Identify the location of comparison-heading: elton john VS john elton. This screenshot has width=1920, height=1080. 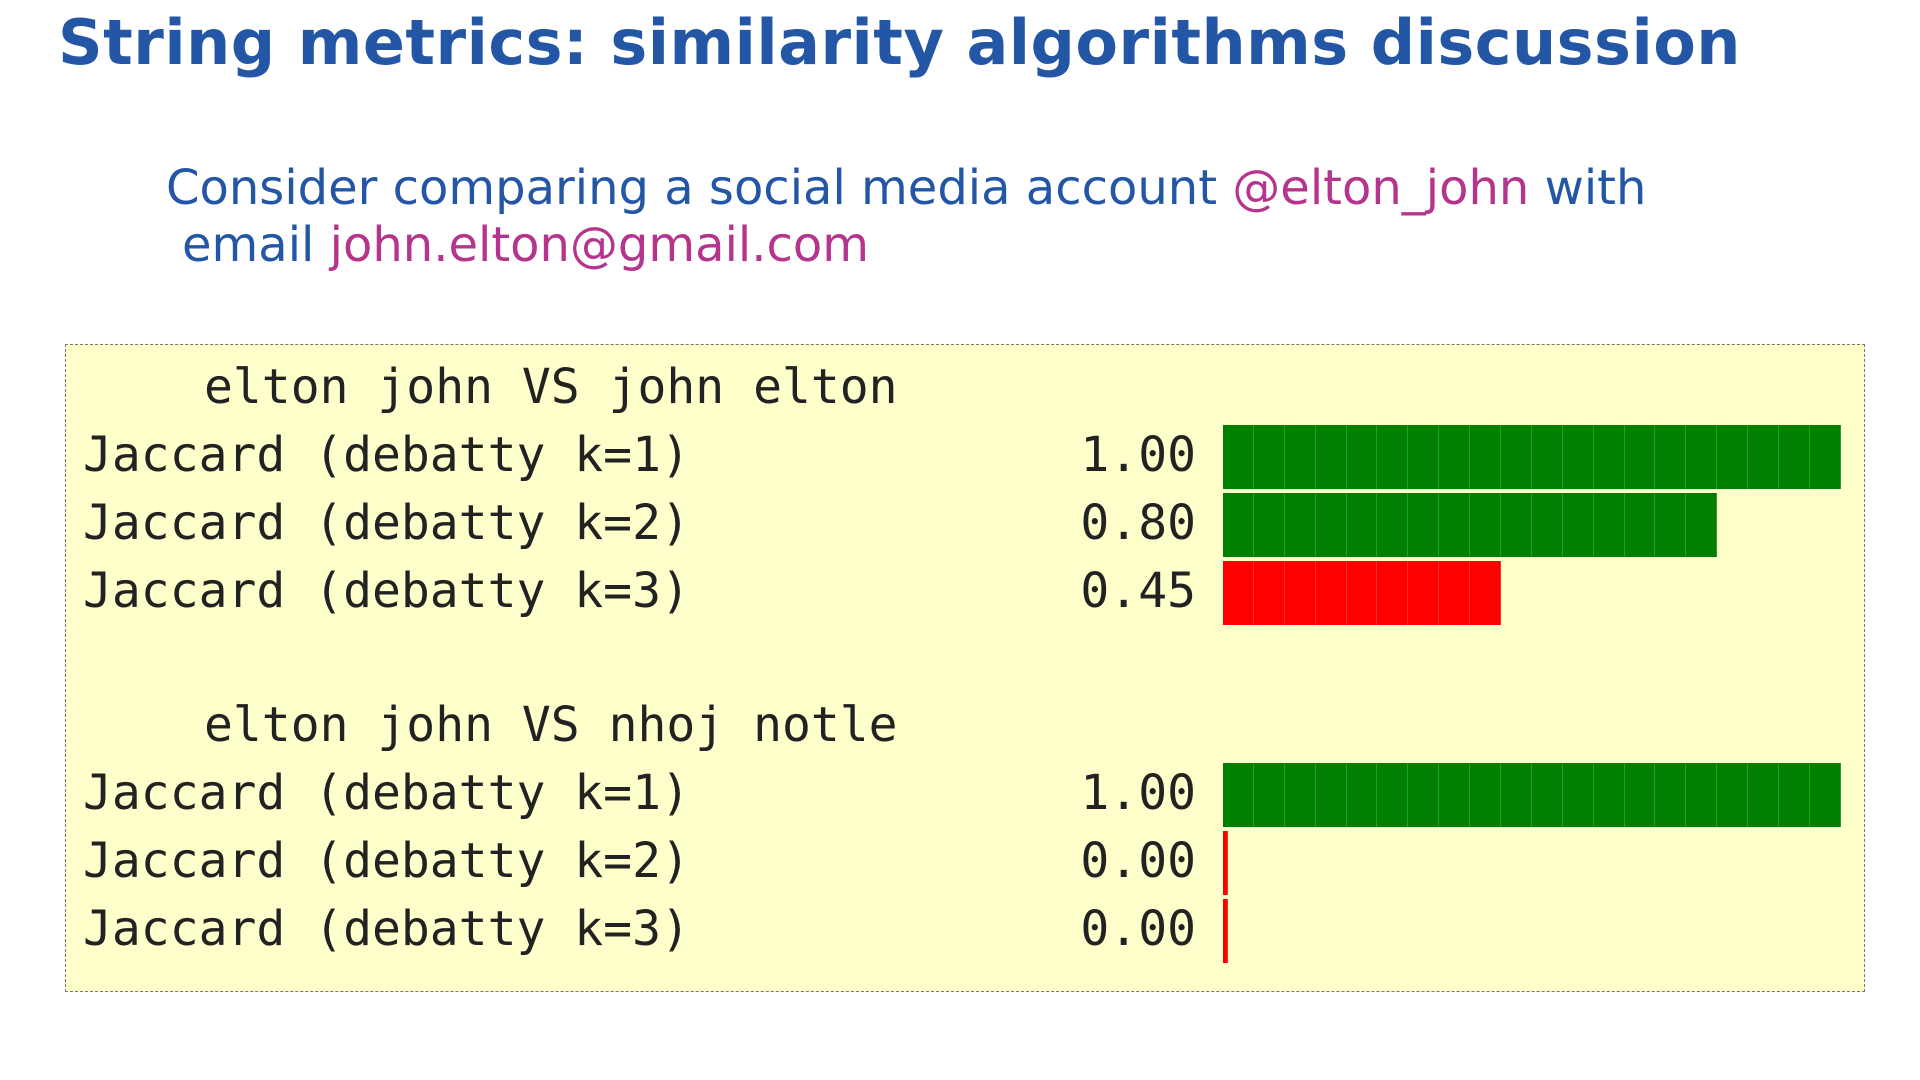
(551, 387).